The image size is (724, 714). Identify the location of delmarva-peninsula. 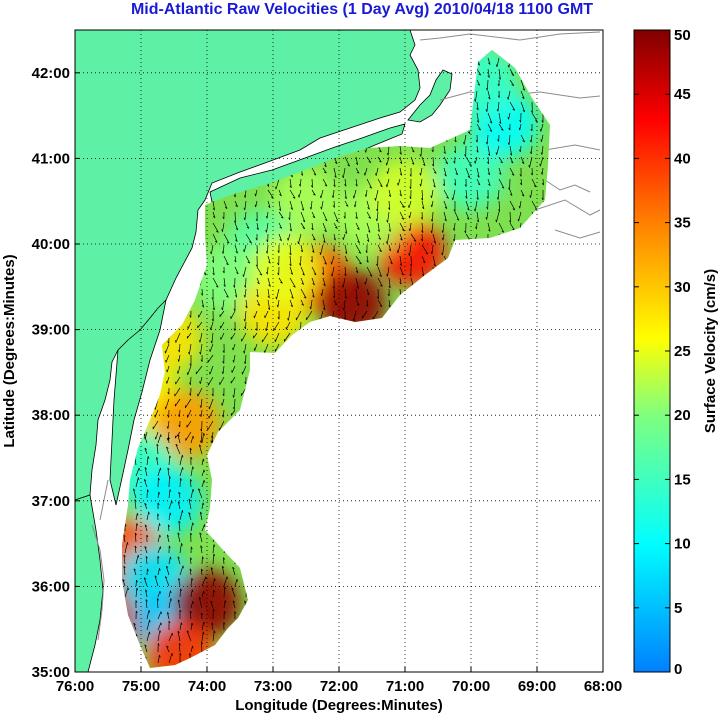
(138, 402).